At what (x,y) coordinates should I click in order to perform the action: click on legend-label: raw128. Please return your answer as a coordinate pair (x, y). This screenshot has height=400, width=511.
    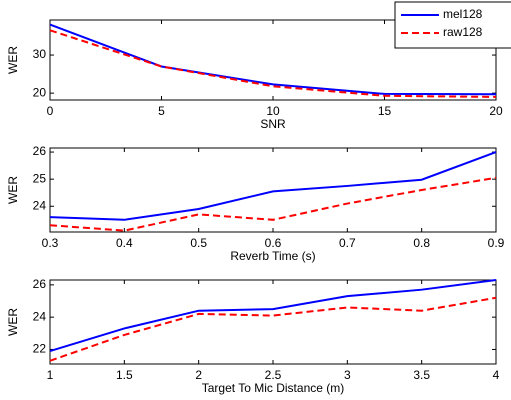
    Looking at the image, I should click on (463, 32).